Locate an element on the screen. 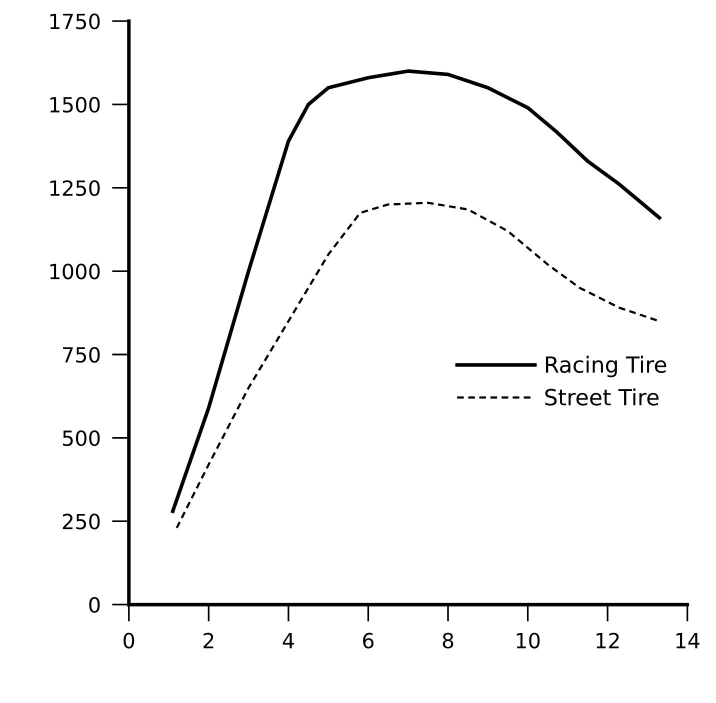 The height and width of the screenshot is (703, 716). x-tick-label: 4 is located at coordinates (288, 640).